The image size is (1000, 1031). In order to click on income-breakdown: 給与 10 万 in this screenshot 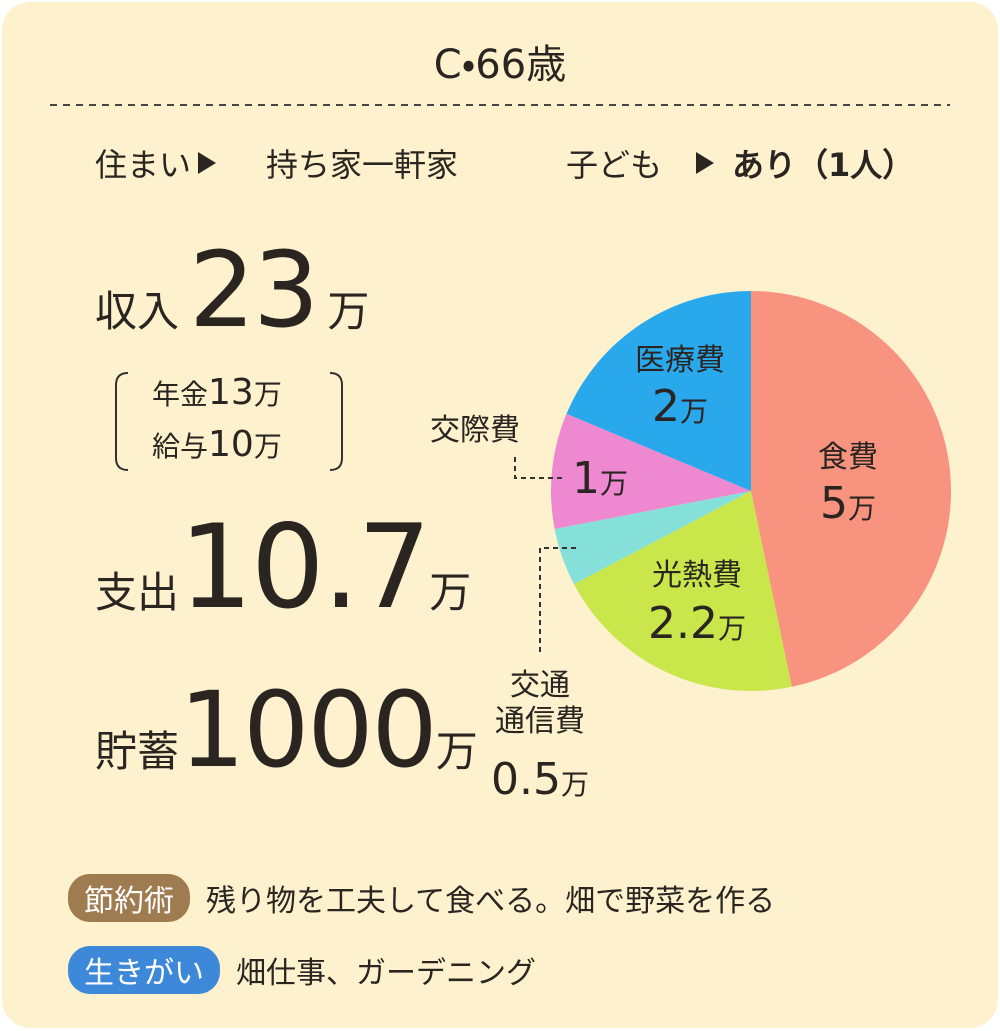, I will do `click(217, 444)`.